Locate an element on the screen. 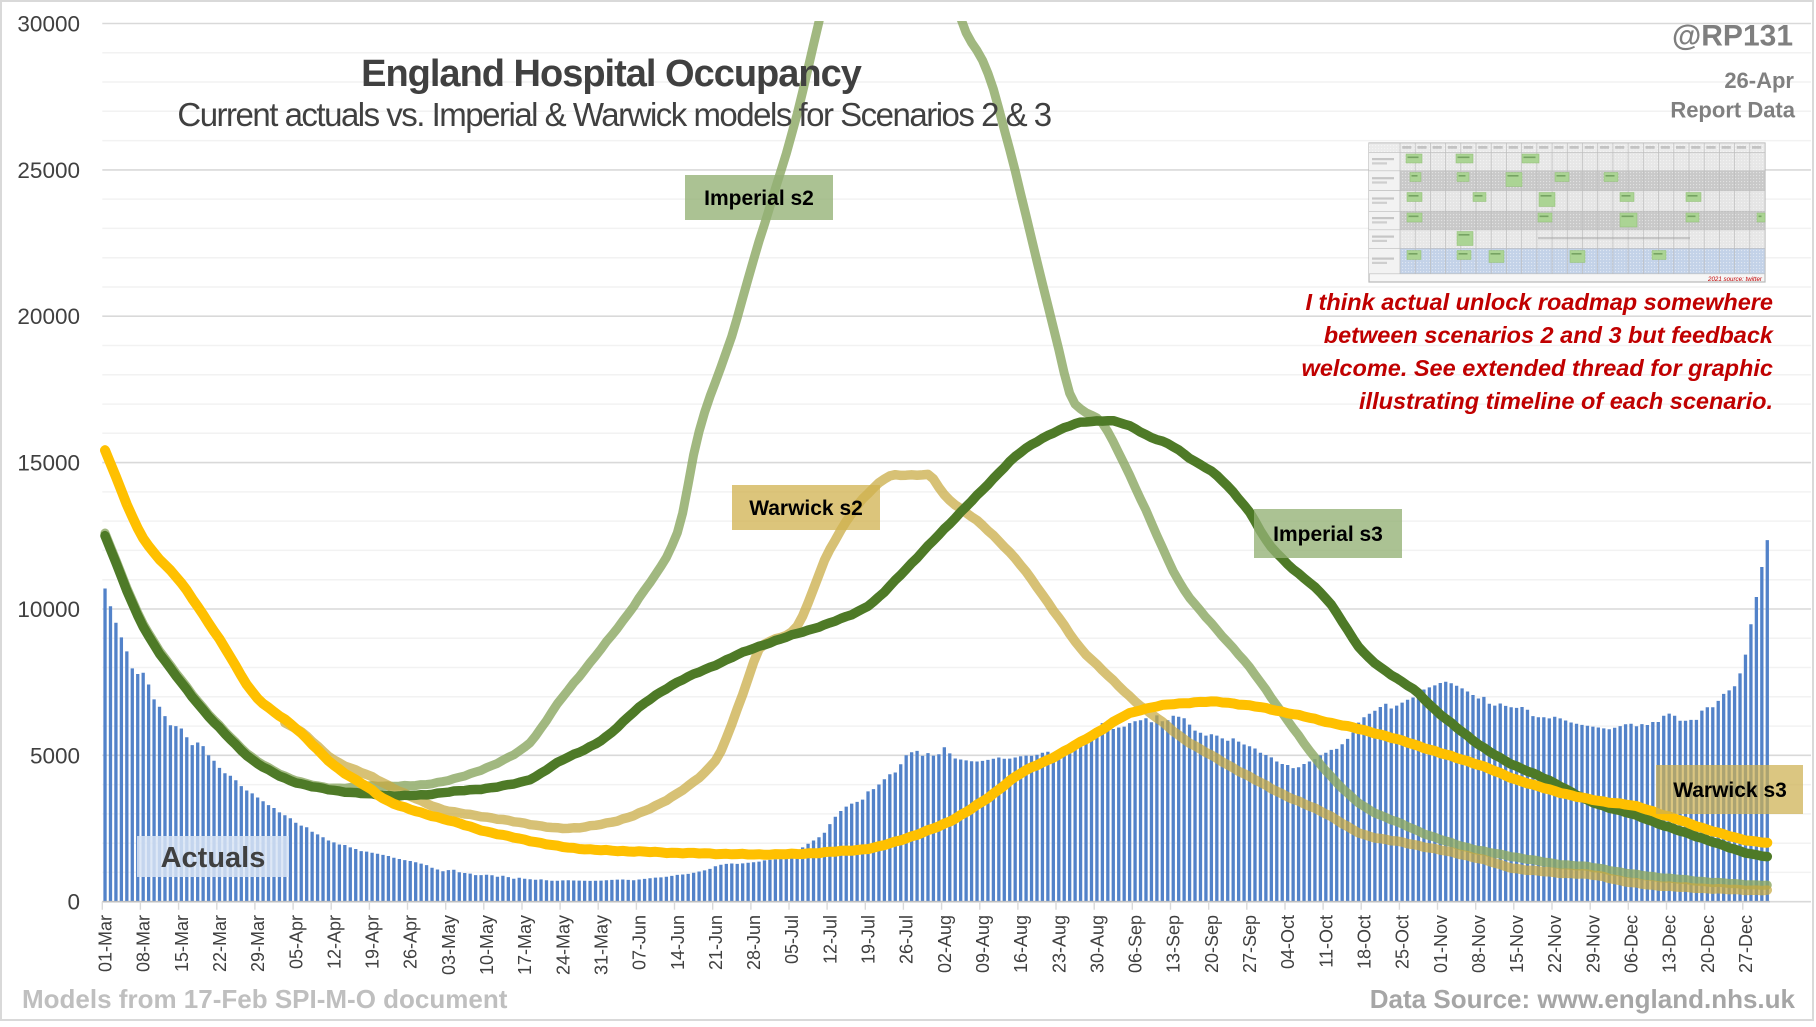  svg-text: 01-Nov is located at coordinates (1441, 944).